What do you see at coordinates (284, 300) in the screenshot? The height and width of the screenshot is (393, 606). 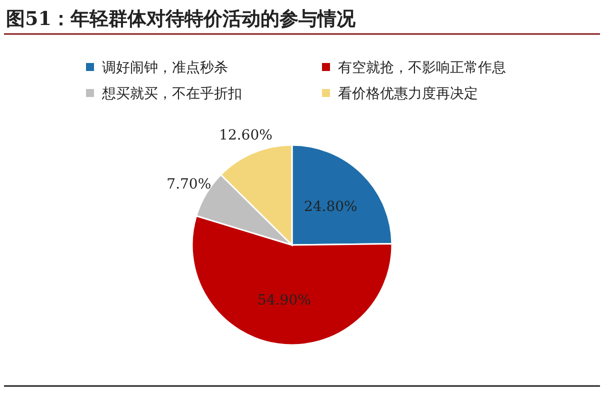 I see `data-label: 54.90%` at bounding box center [284, 300].